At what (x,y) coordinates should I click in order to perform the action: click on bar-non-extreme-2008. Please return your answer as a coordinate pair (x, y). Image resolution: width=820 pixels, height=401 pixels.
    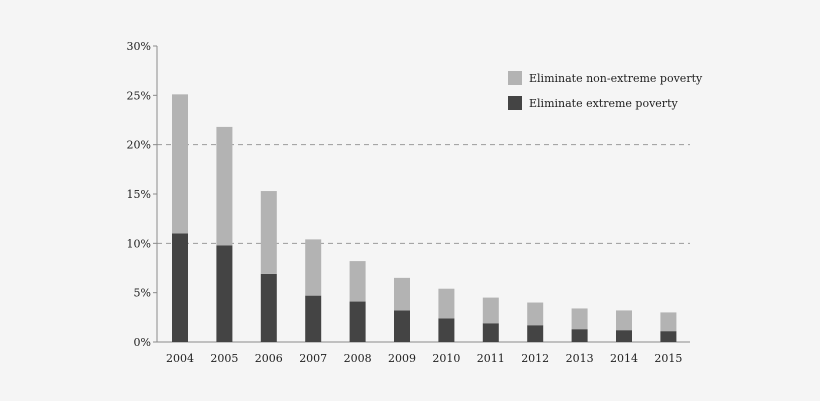
    Looking at the image, I should click on (357, 281).